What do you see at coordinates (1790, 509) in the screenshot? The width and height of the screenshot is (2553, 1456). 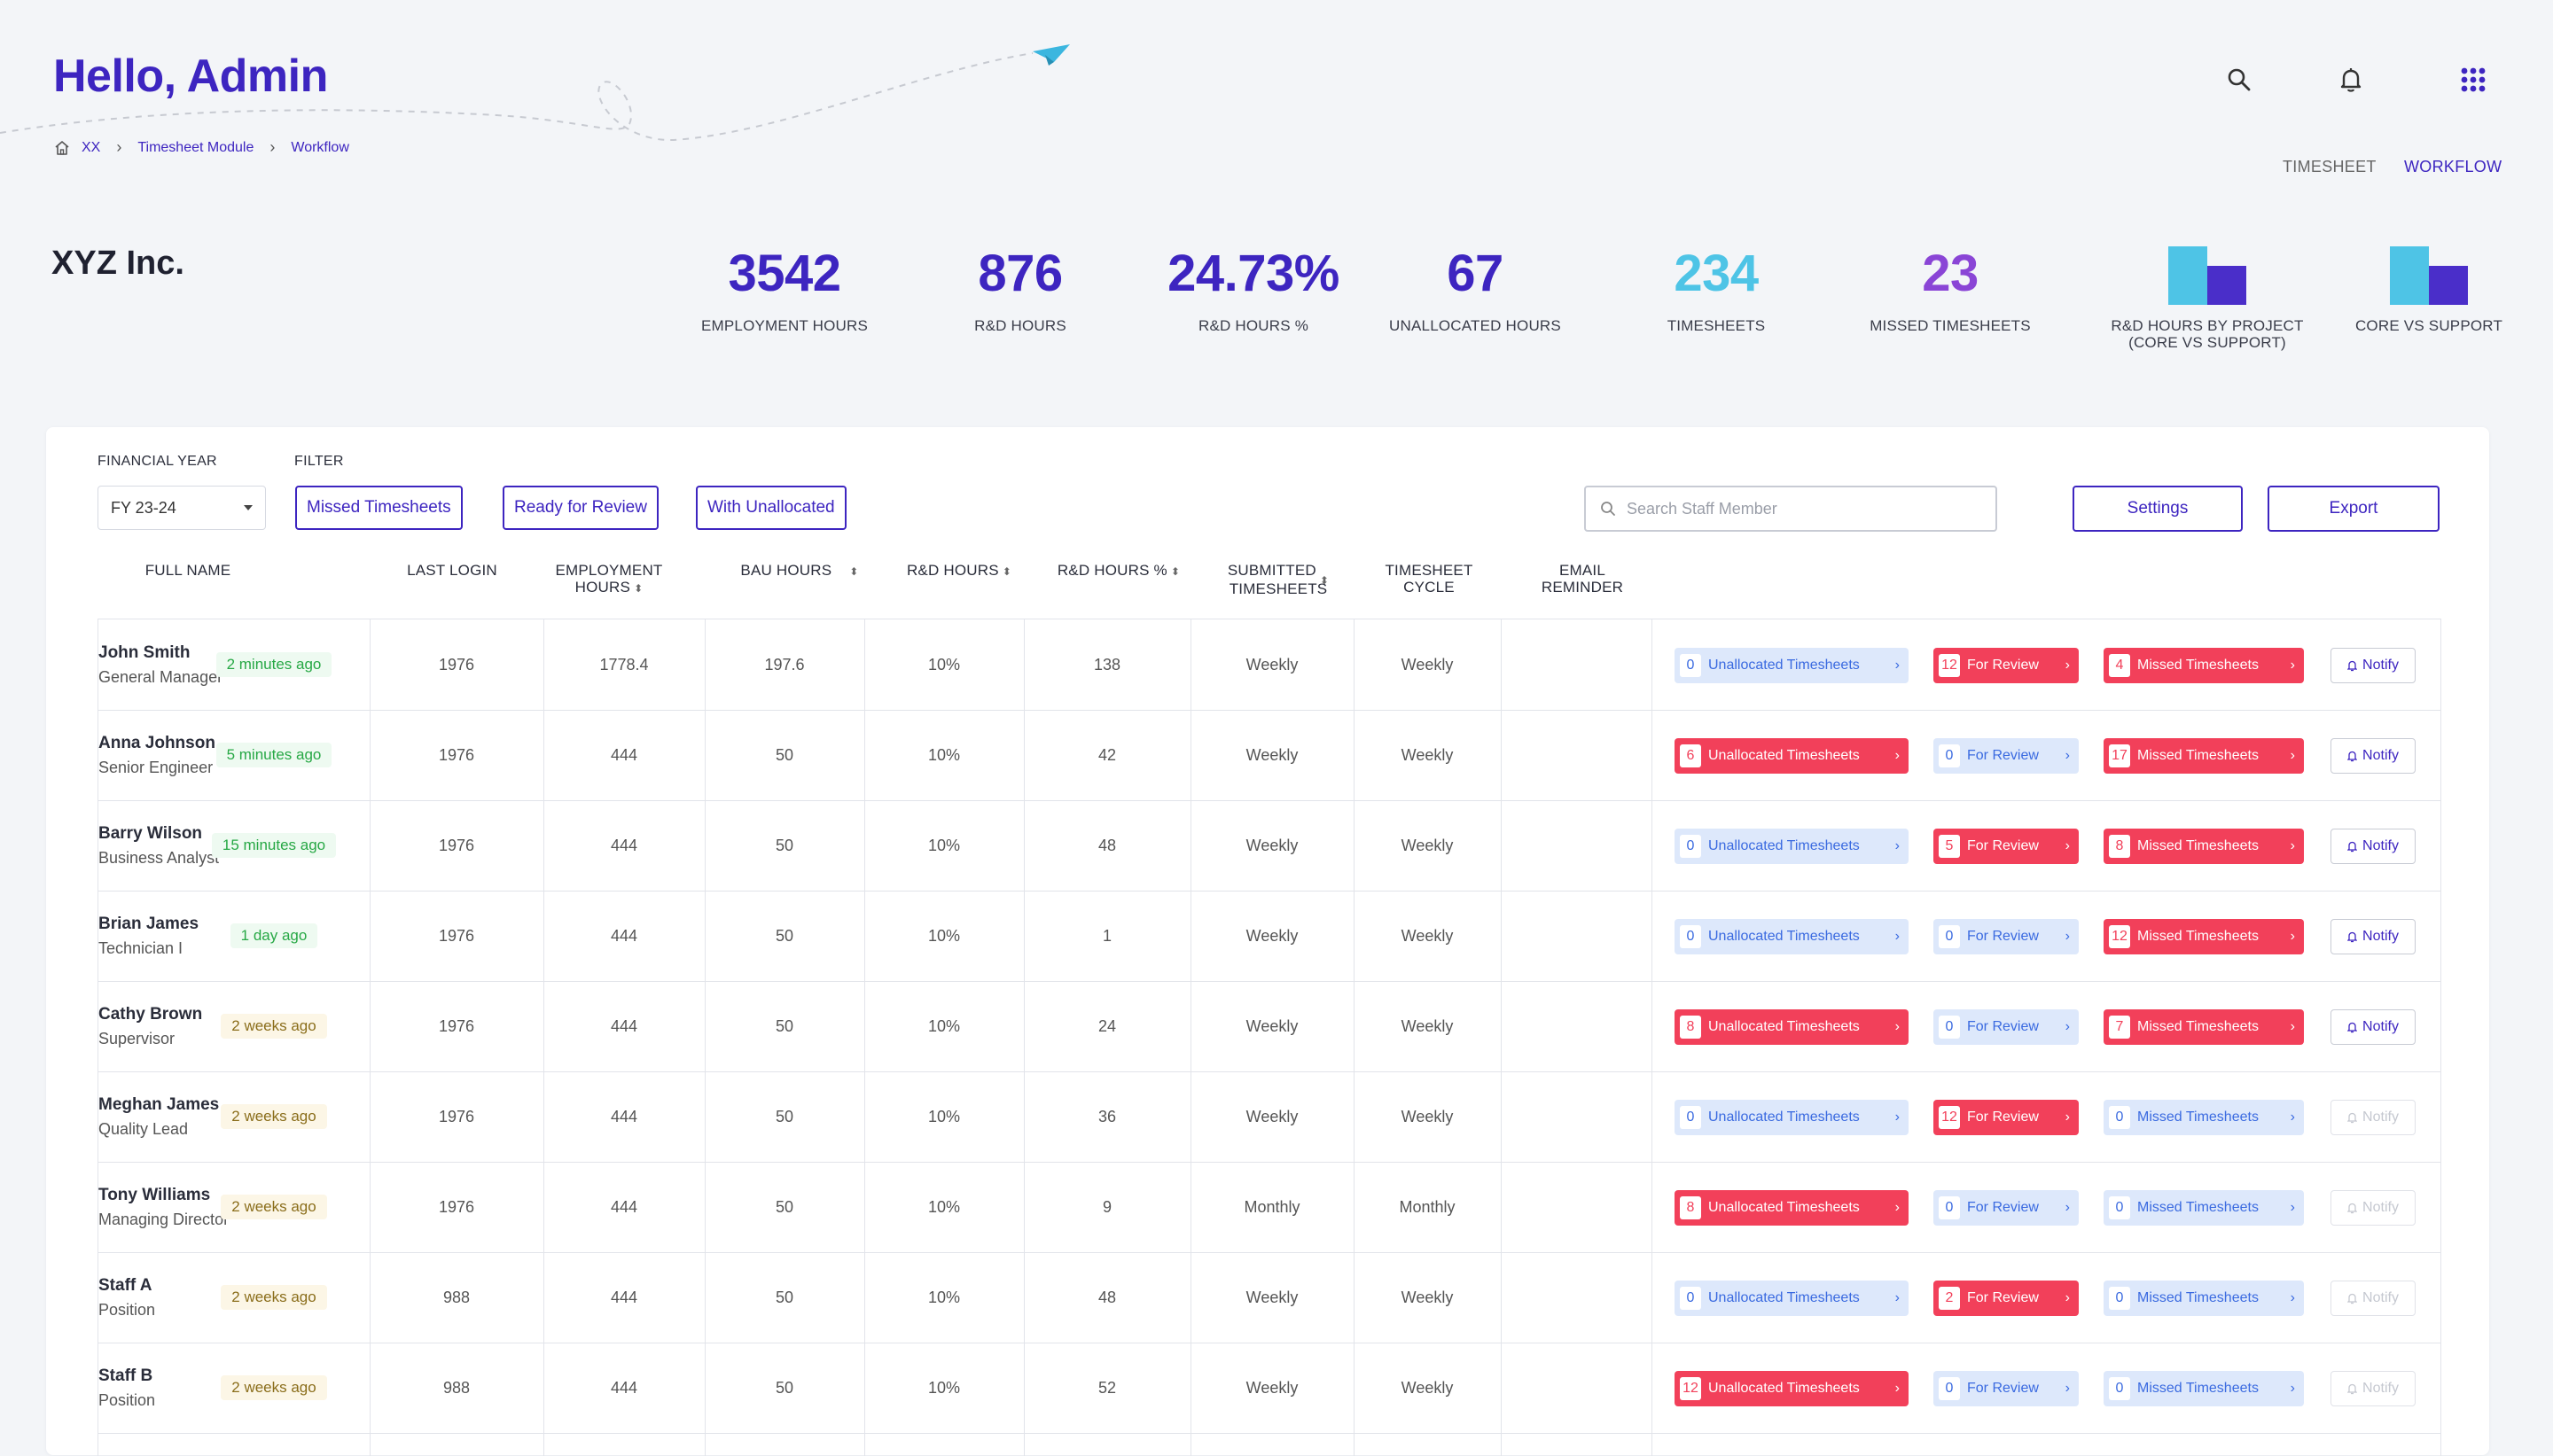 I see `search-input: Search Staff Member` at bounding box center [1790, 509].